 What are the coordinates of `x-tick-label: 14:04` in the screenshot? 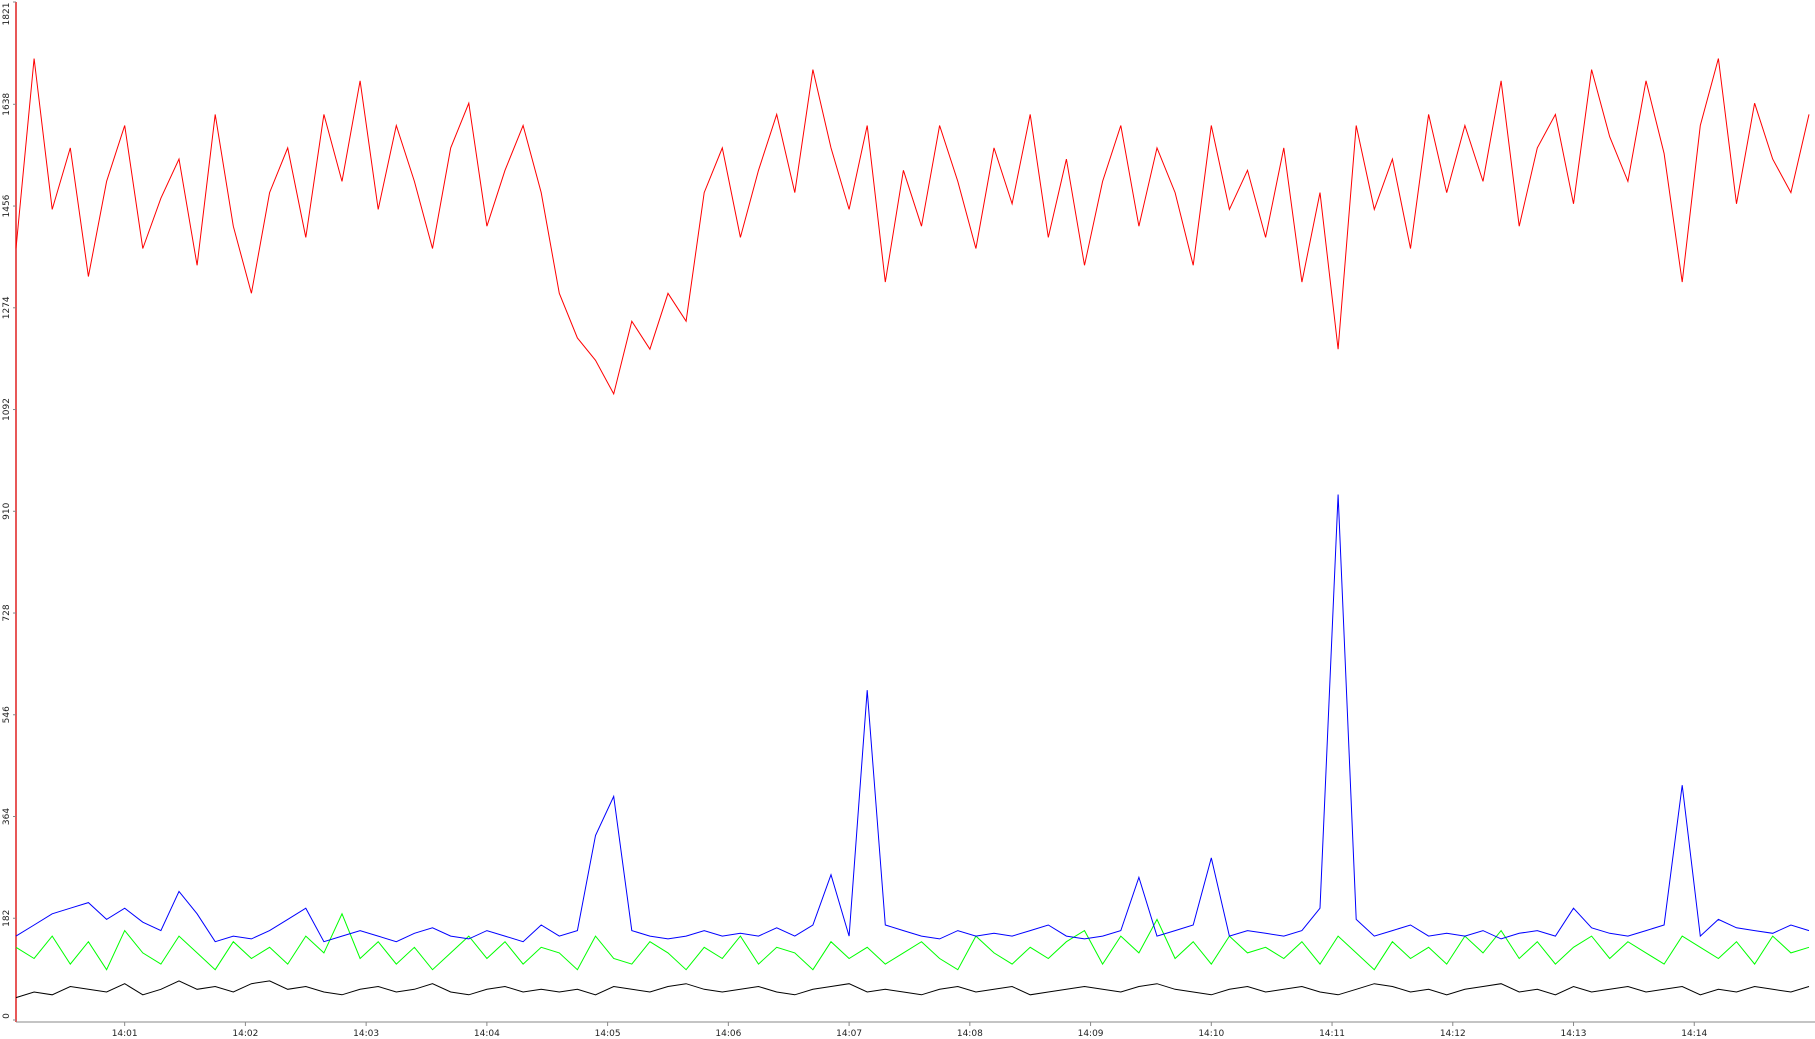 It's located at (487, 1034).